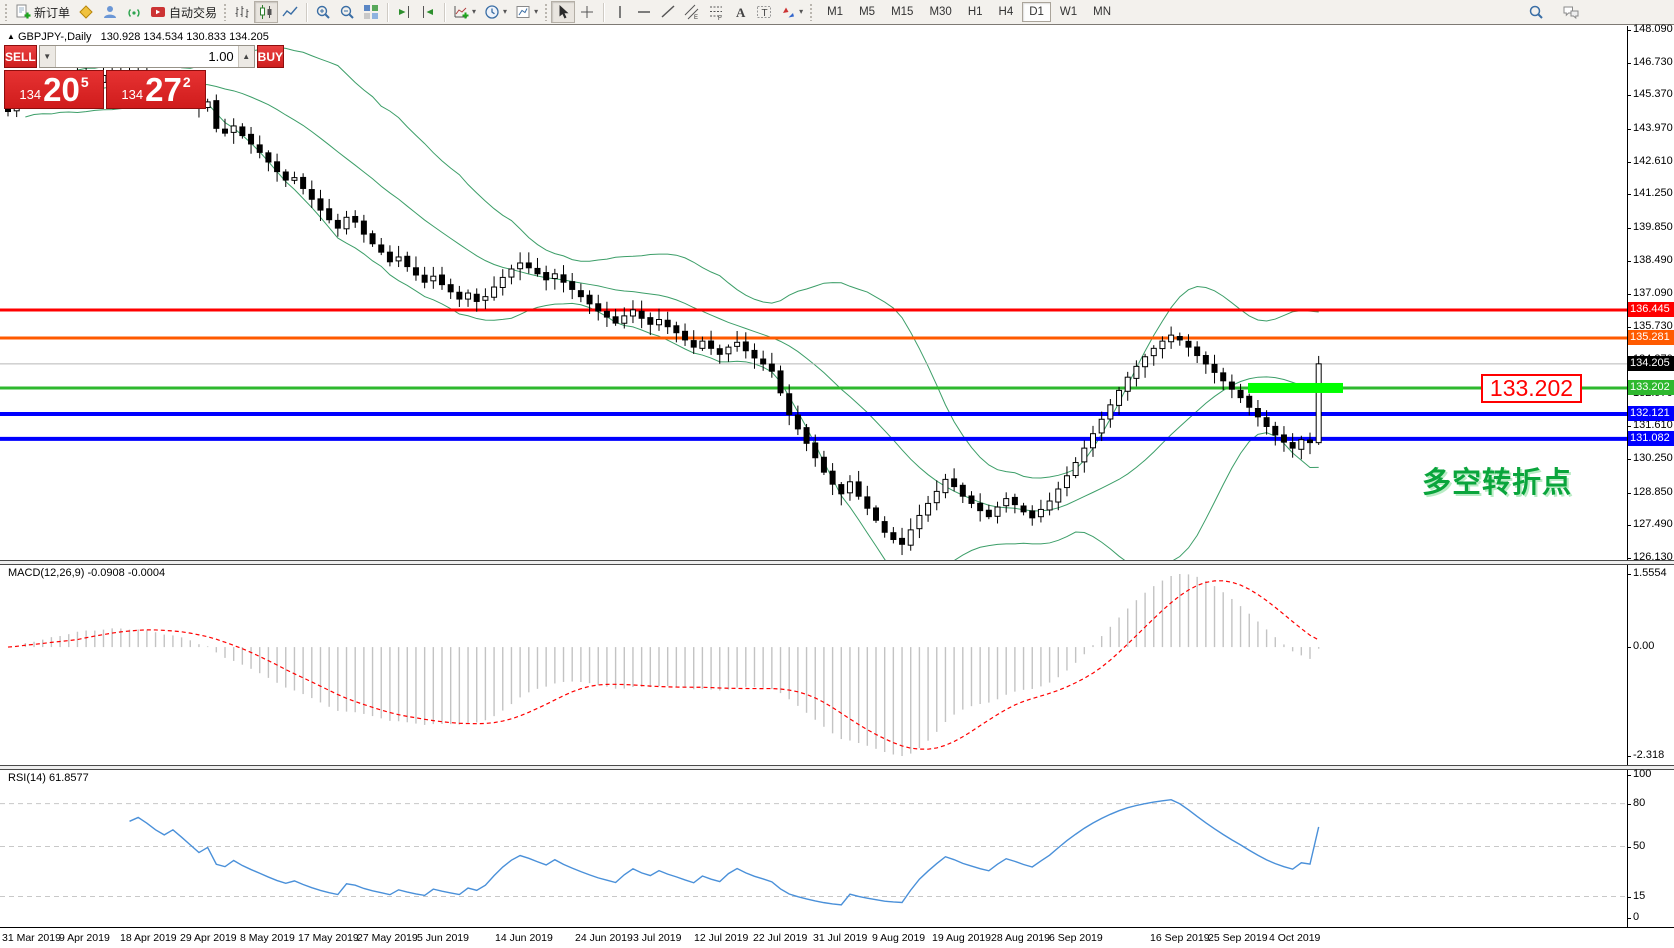 The height and width of the screenshot is (948, 1674). Describe the element at coordinates (404, 12) in the screenshot. I see `auto-scroll-button` at that location.